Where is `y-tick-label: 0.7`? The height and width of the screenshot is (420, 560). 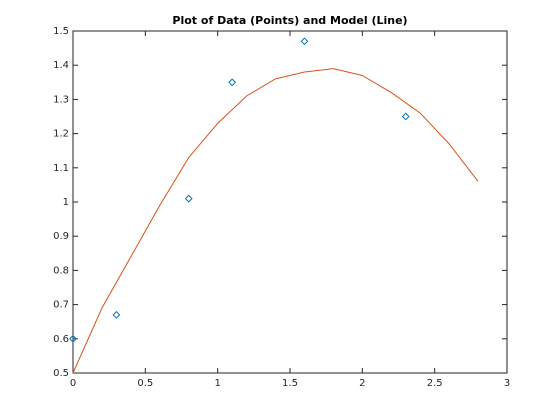 y-tick-label: 0.7 is located at coordinates (61, 305).